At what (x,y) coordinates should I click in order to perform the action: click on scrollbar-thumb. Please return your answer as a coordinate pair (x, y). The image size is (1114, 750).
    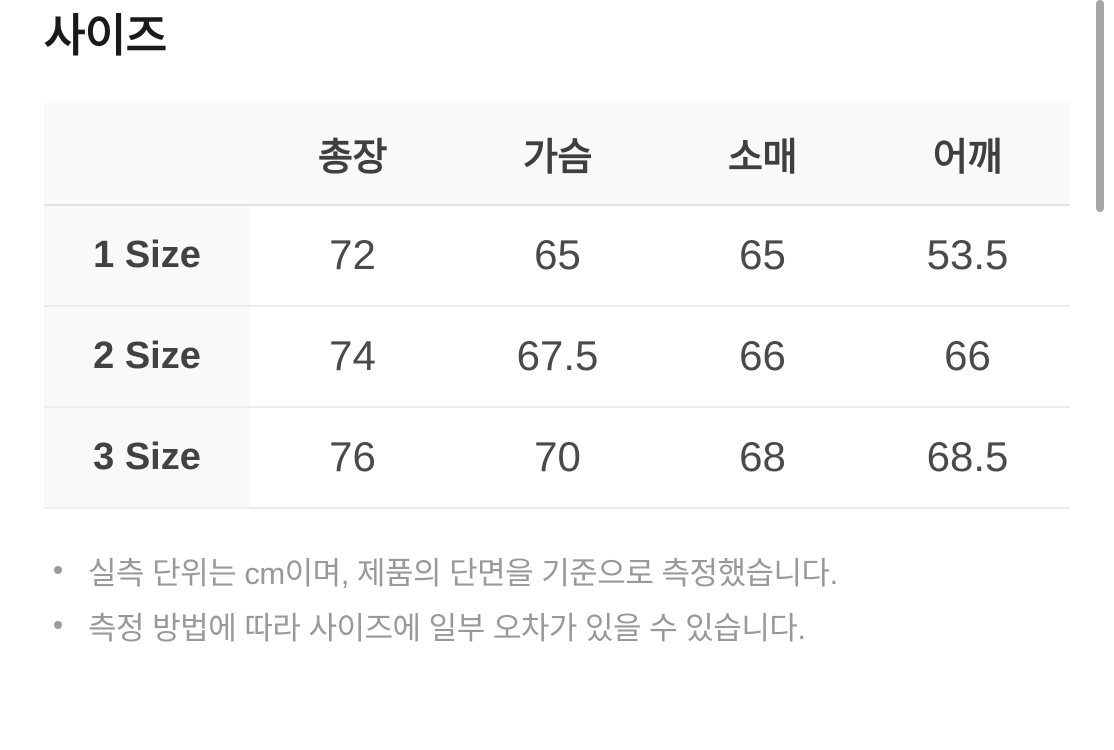
    Looking at the image, I should click on (1100, 106).